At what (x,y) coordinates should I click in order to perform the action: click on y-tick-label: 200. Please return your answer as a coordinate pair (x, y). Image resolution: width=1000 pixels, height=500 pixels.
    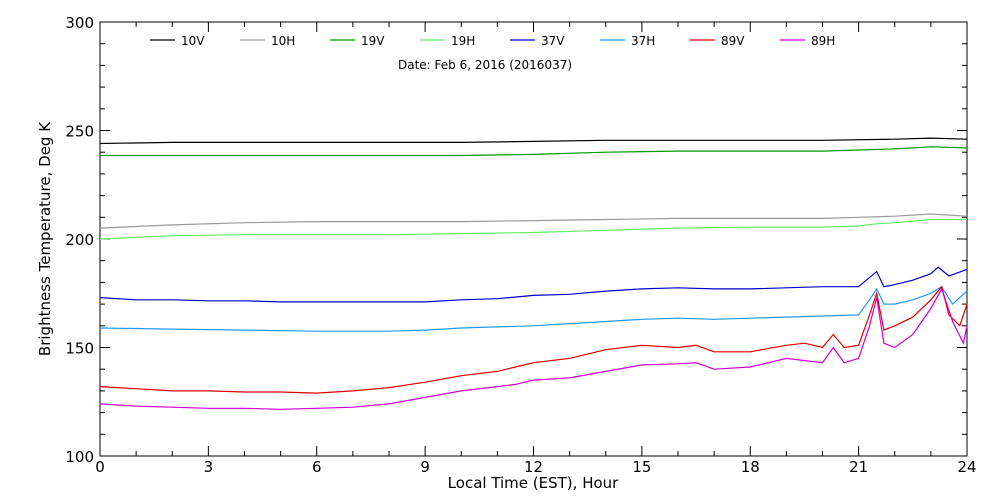
    Looking at the image, I should click on (79, 240).